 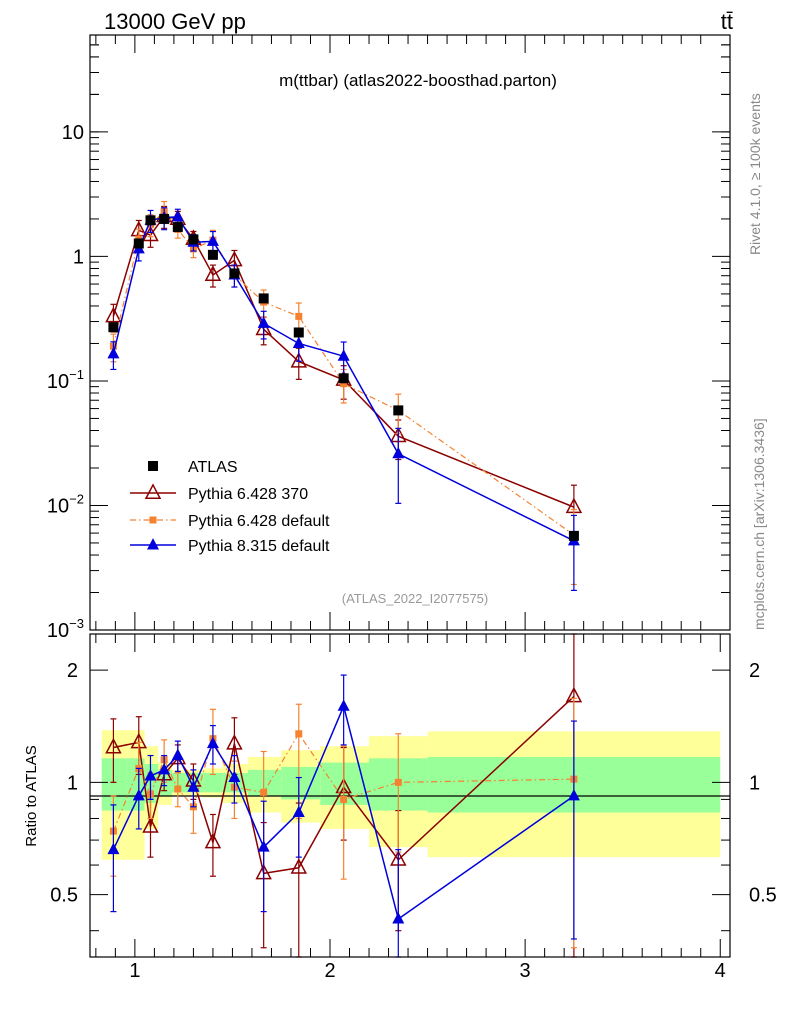 What do you see at coordinates (755, 174) in the screenshot?
I see `rivet-version-label: Rivet 4.1.0, ≥ 100k events` at bounding box center [755, 174].